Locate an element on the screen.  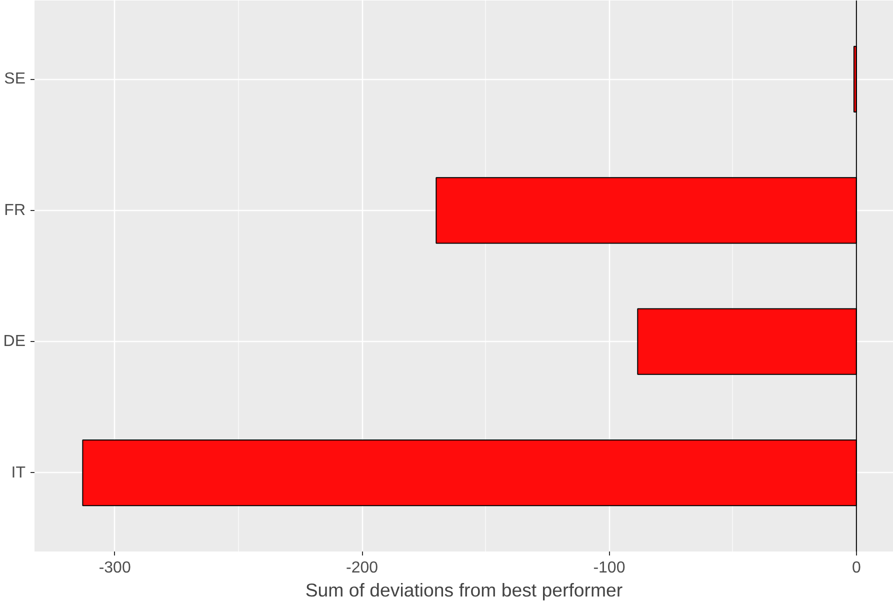
x-tick-label: -100 is located at coordinates (609, 568).